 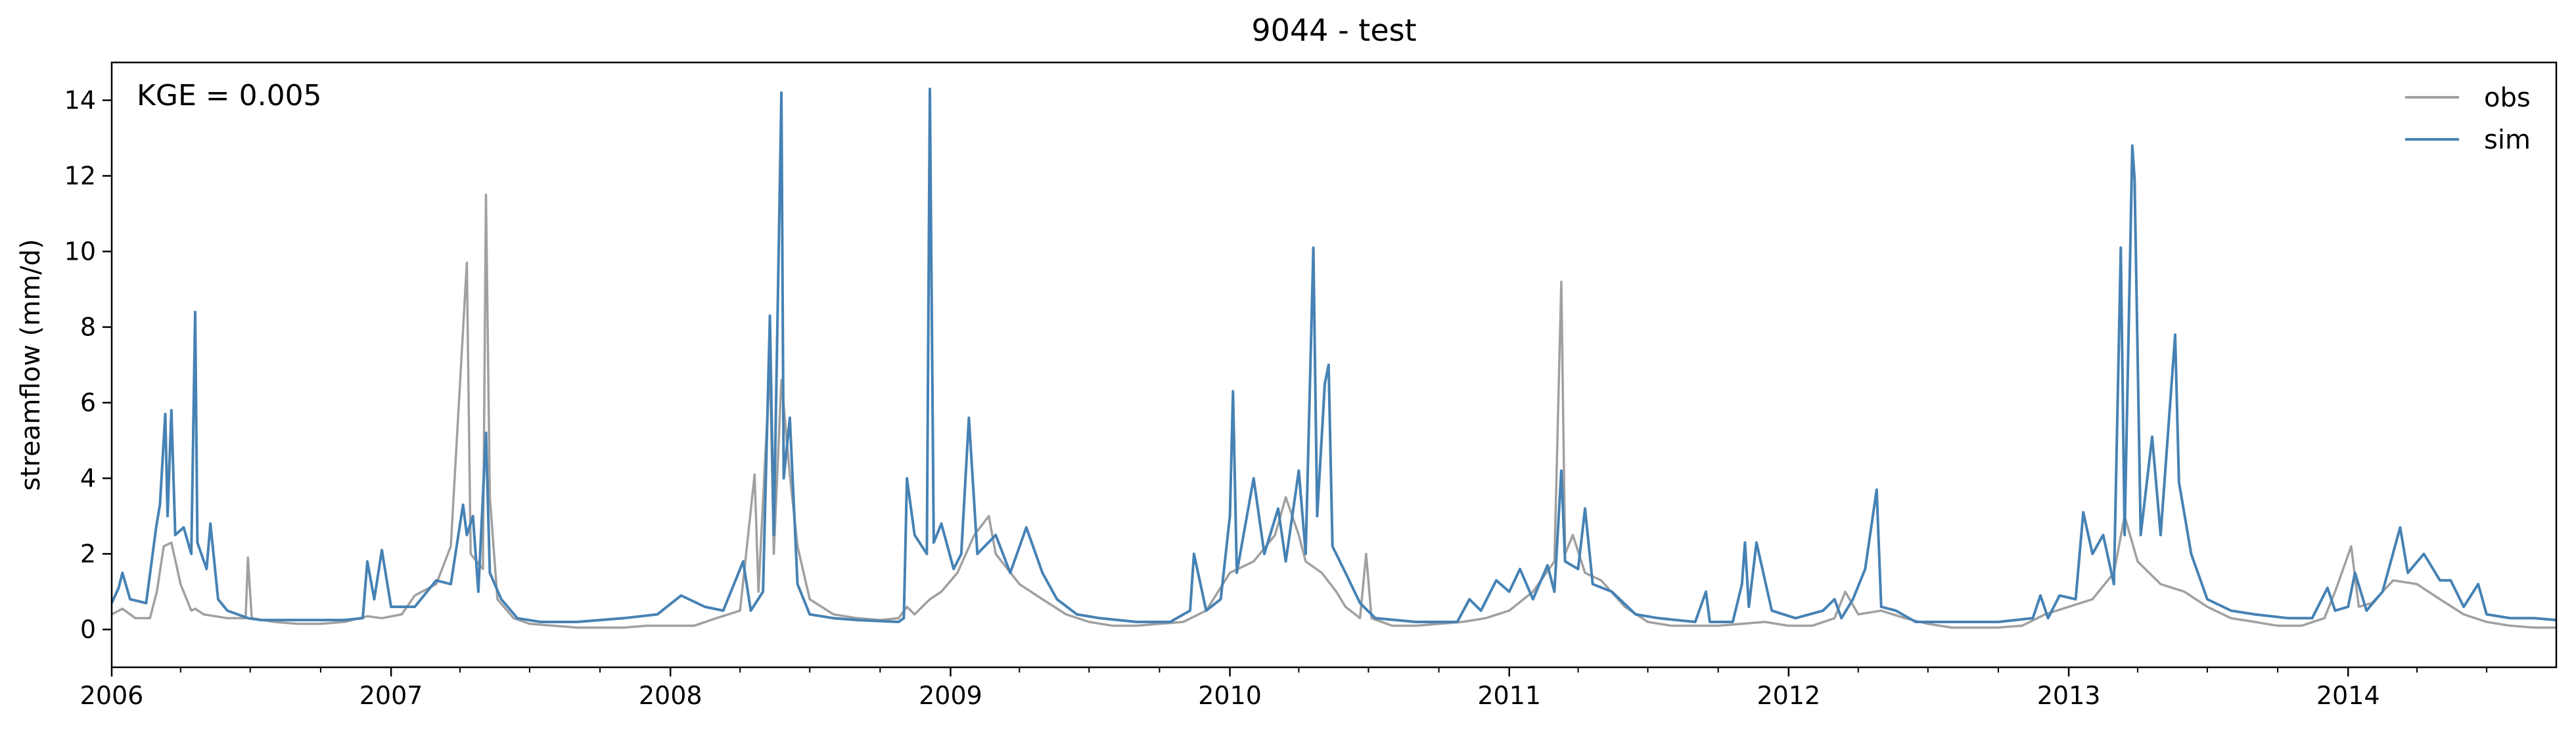 What do you see at coordinates (88, 327) in the screenshot?
I see `y-tick-label-8: 8` at bounding box center [88, 327].